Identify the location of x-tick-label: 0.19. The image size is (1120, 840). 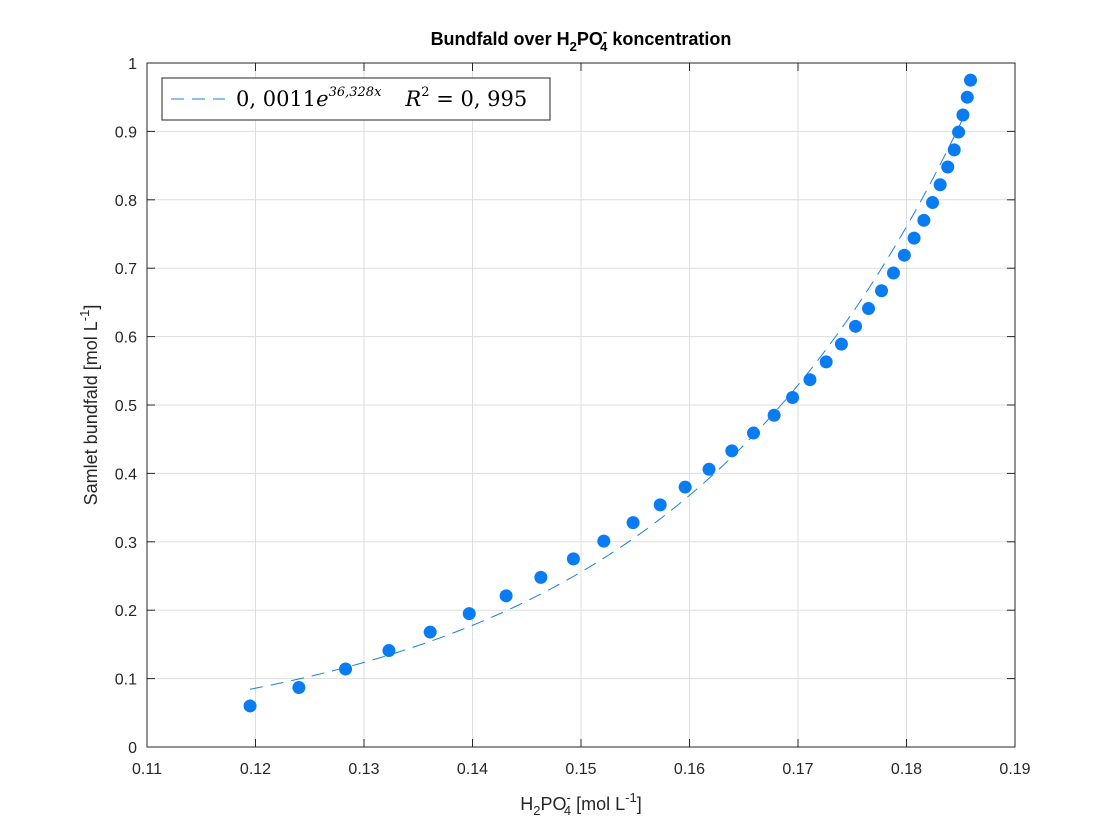
(1014, 769).